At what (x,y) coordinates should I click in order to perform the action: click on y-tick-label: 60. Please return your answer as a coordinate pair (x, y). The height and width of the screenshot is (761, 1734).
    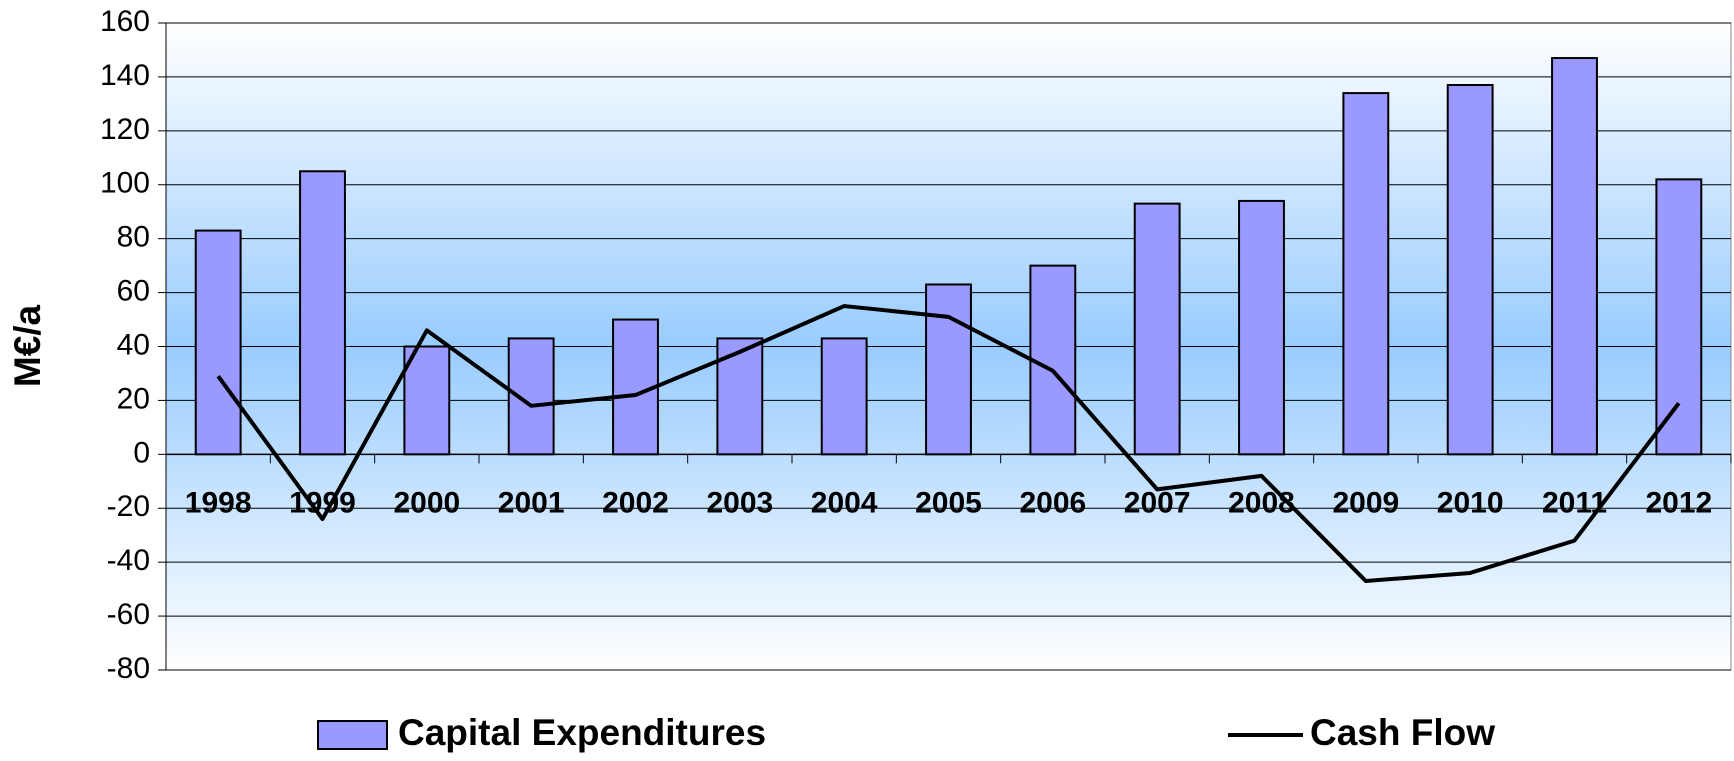
    Looking at the image, I should click on (133, 291).